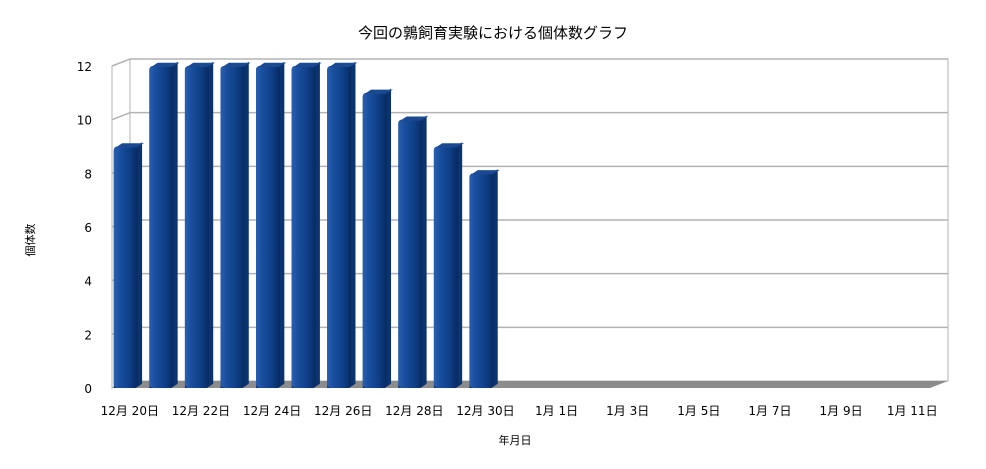 The width and height of the screenshot is (986, 469). I want to click on plot-floor, so click(530, 384).